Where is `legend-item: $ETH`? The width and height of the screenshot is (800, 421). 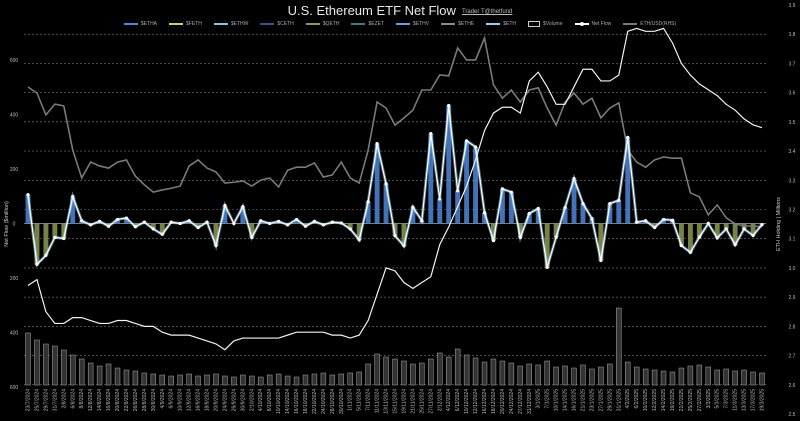
legend-item: $ETH is located at coordinates (501, 24).